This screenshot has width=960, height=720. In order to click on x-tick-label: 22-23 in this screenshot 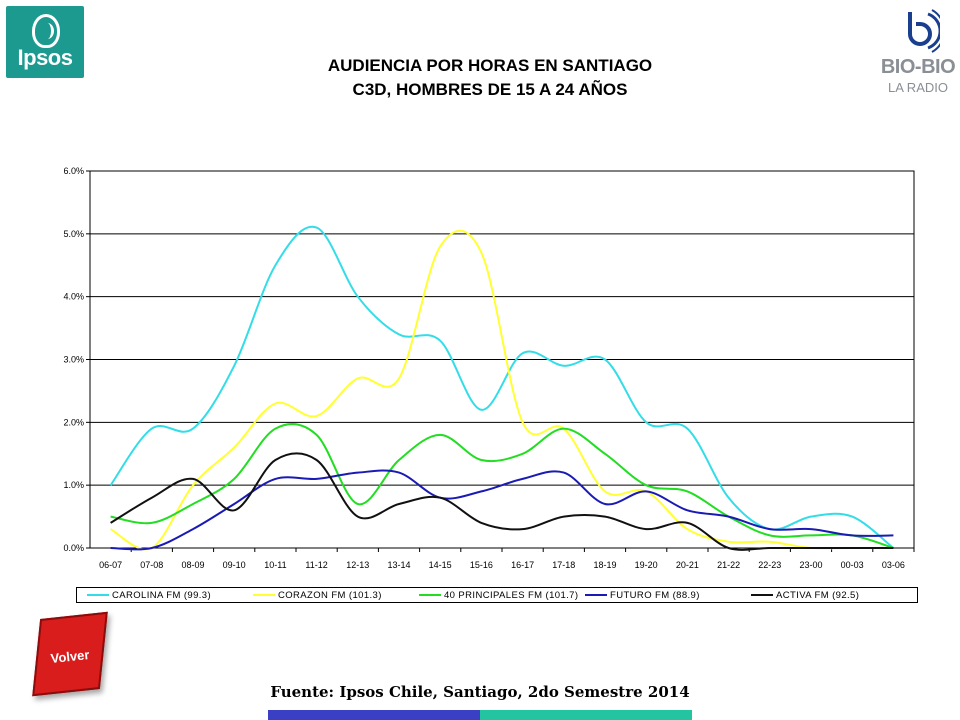, I will do `click(769, 565)`.